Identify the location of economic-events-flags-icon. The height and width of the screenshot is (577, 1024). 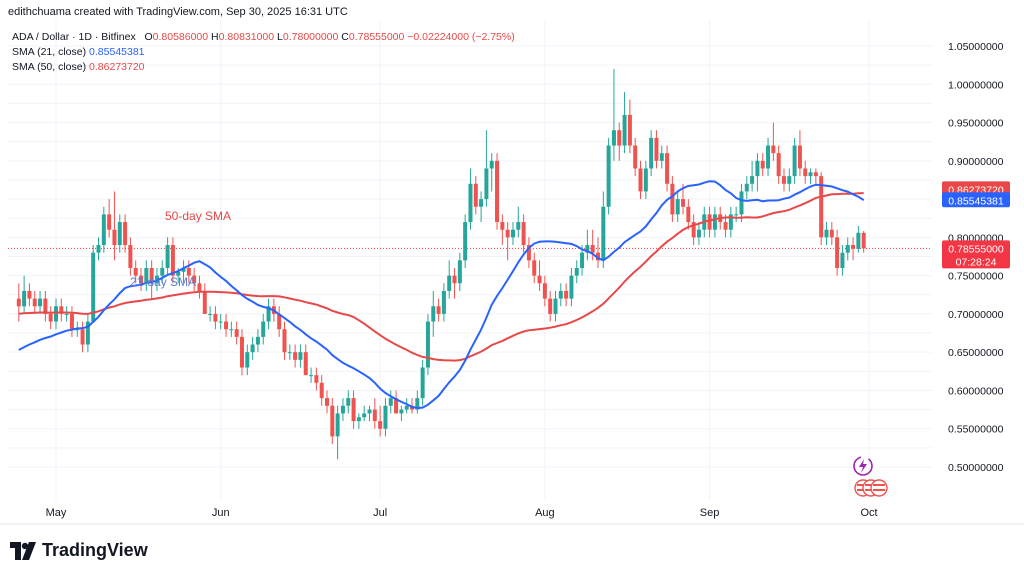
(871, 488).